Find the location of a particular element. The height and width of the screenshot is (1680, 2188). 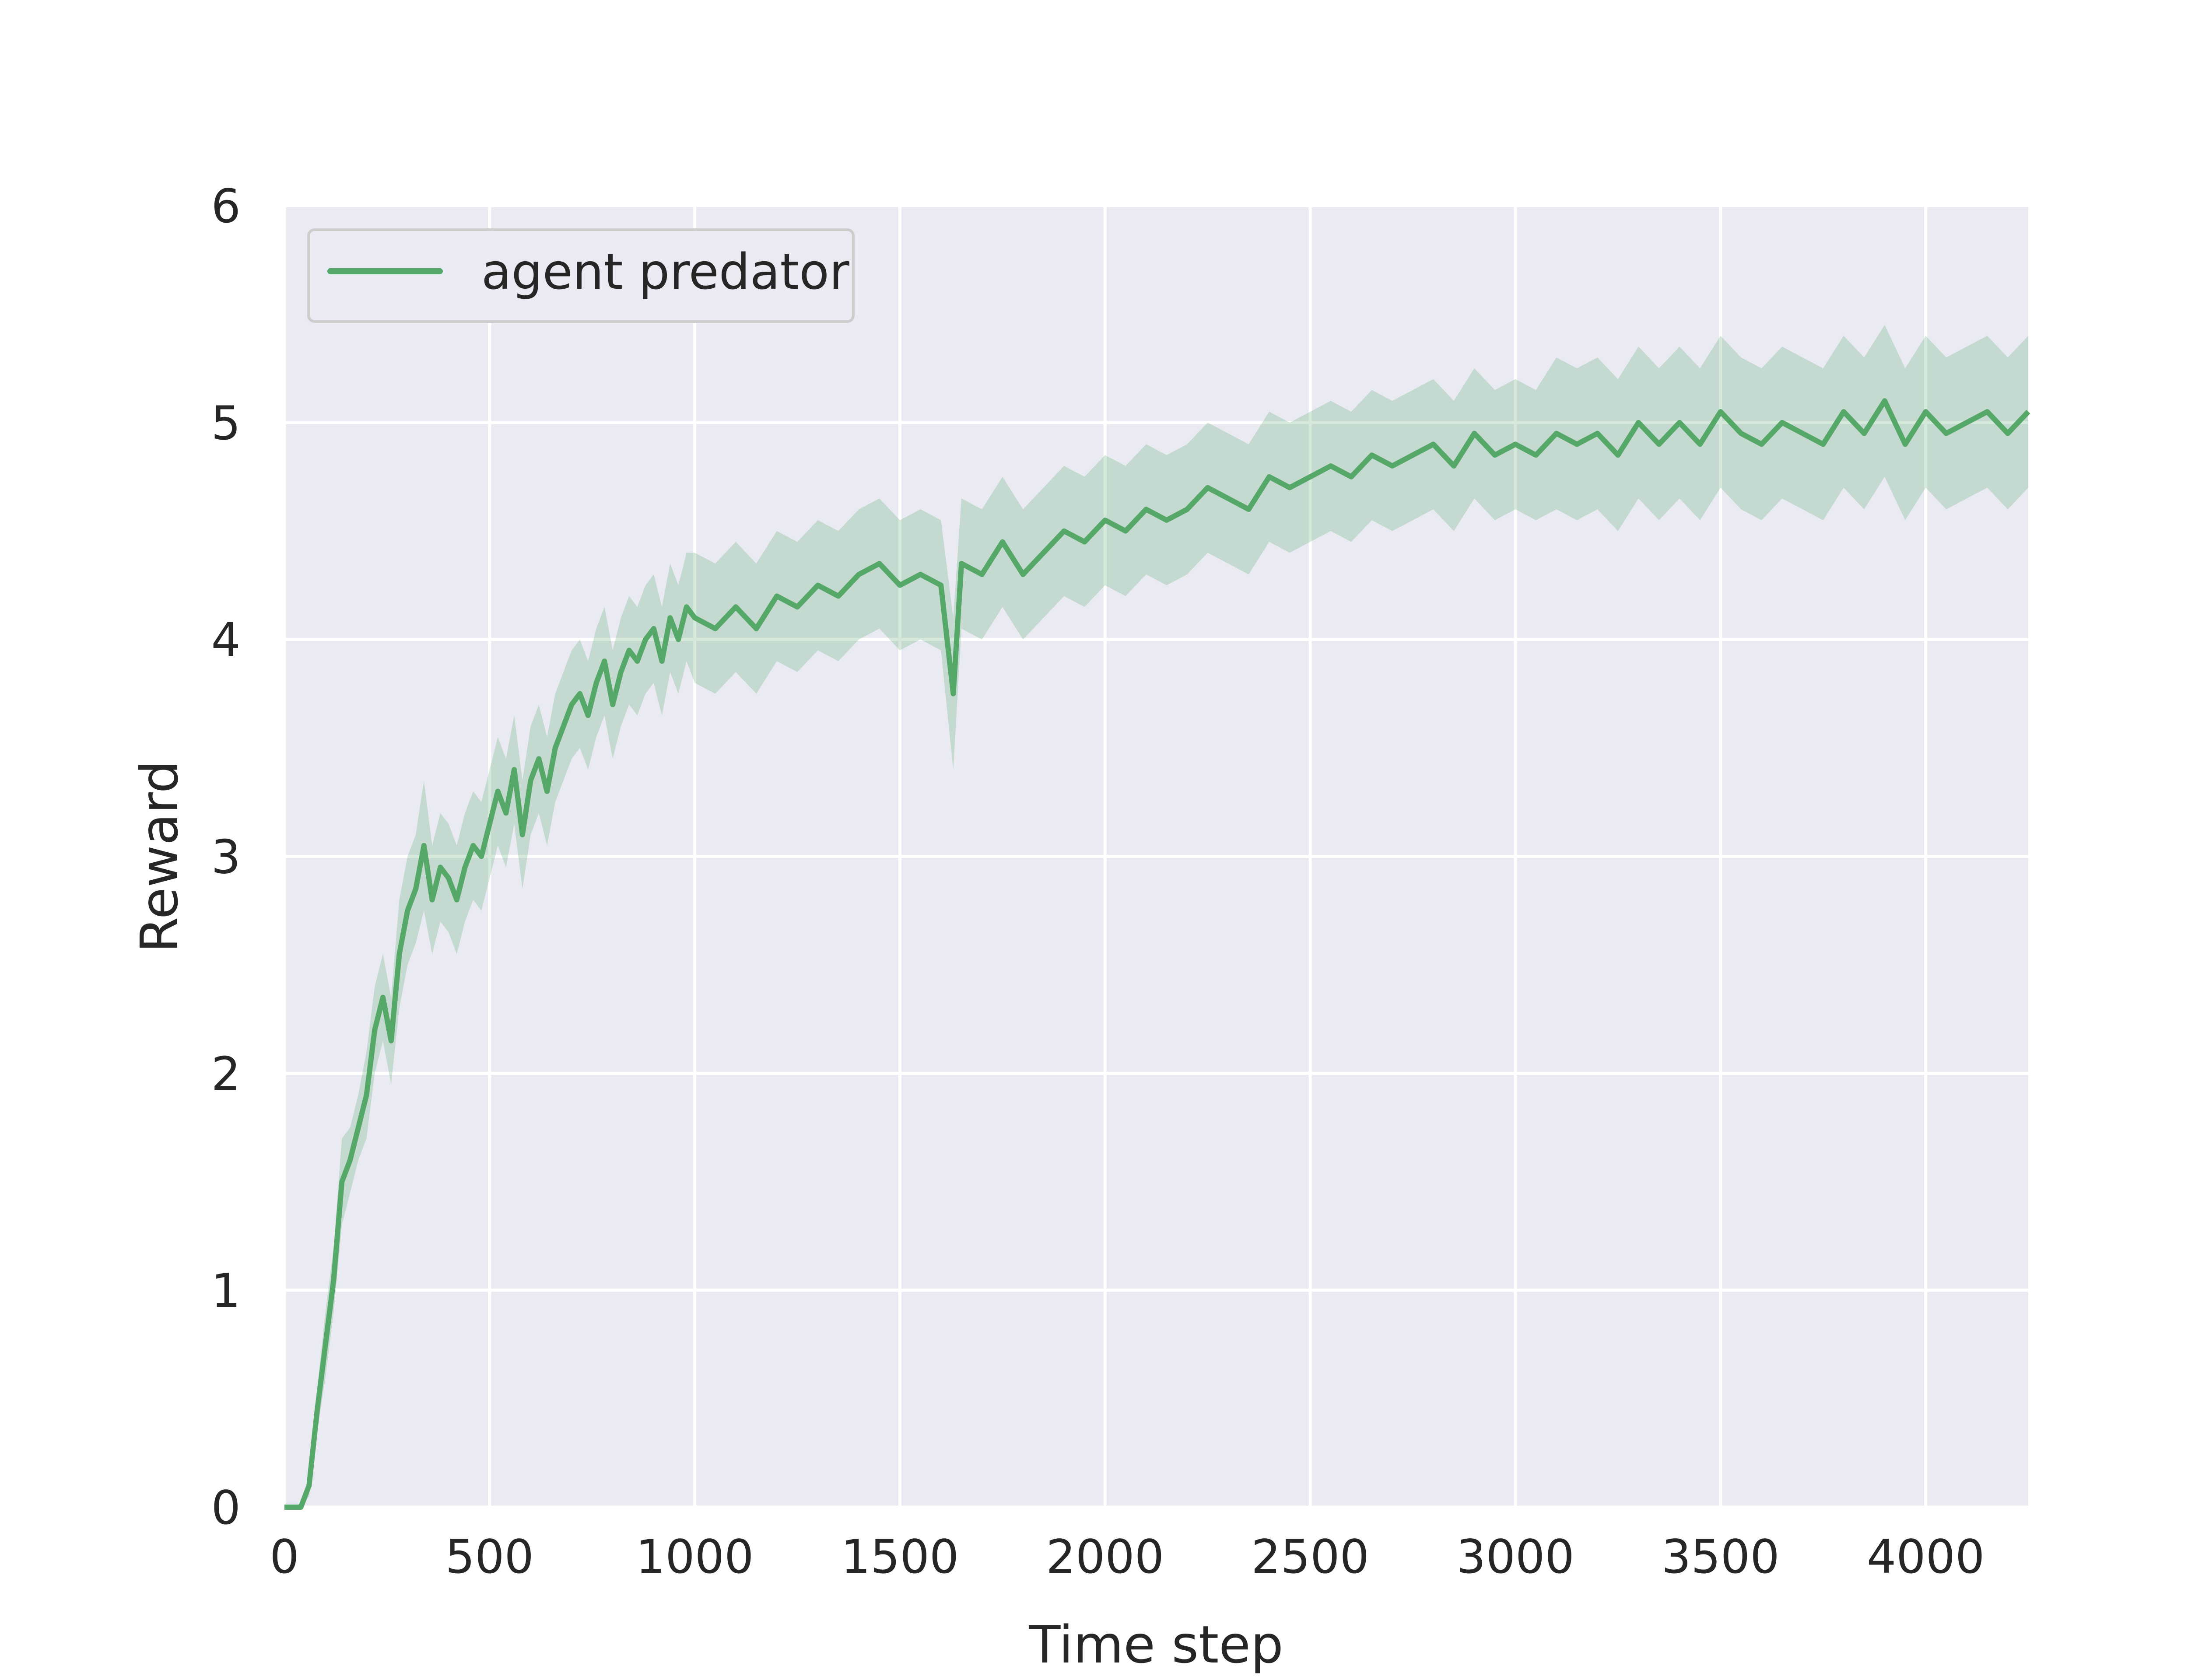

x-tick-label: 3500 is located at coordinates (1721, 1557).